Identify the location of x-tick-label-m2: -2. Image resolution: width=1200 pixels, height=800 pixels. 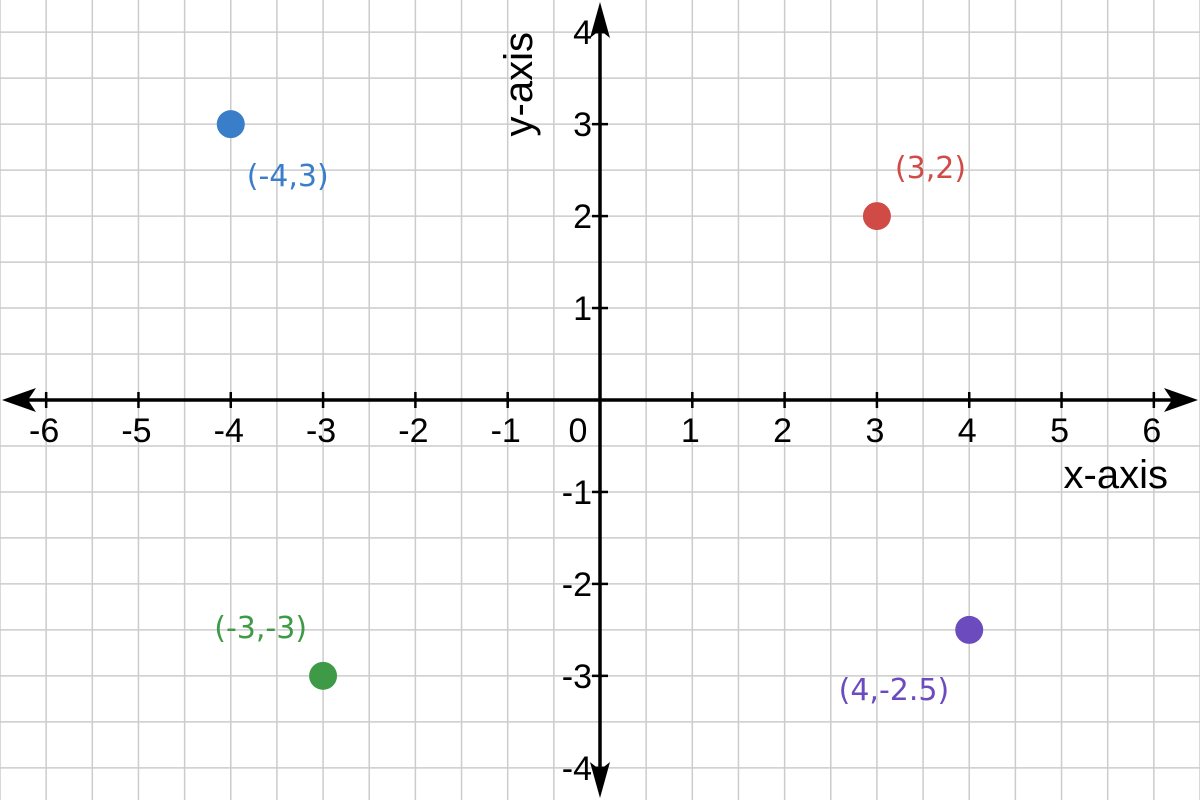
(413, 431).